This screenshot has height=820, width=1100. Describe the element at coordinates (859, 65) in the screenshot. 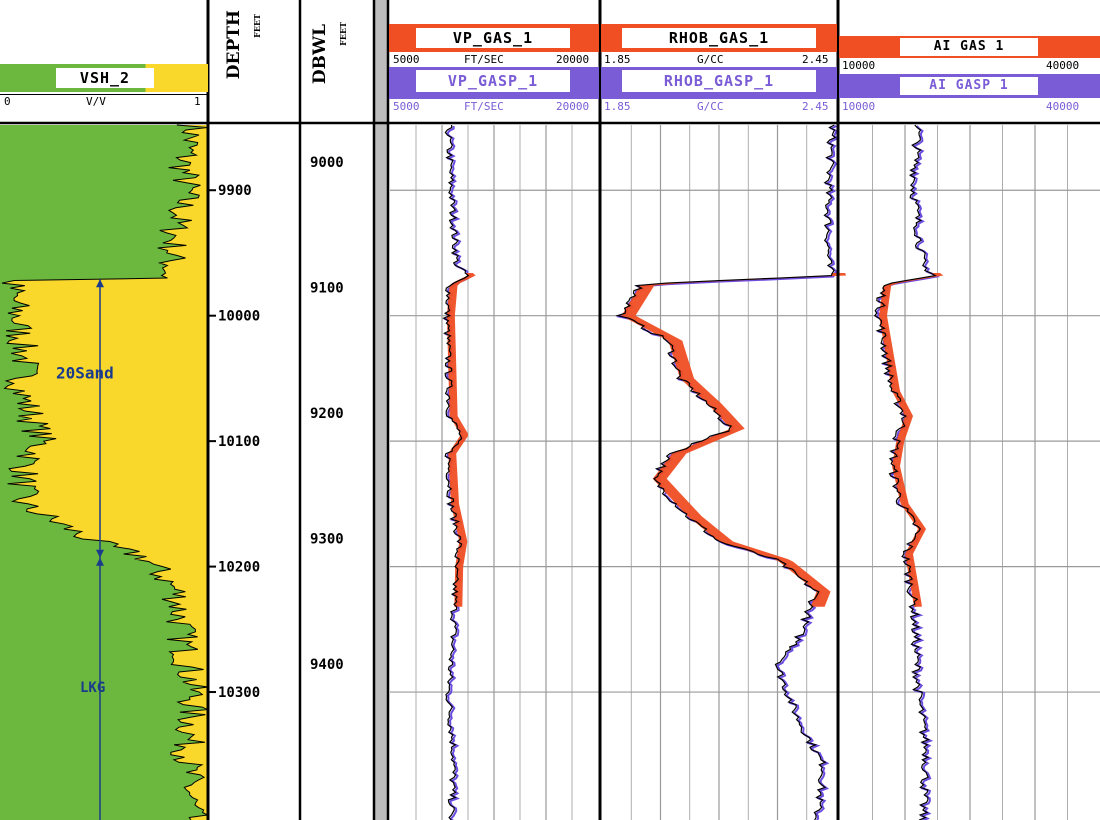

I see `ai-gas-min: 10000` at that location.